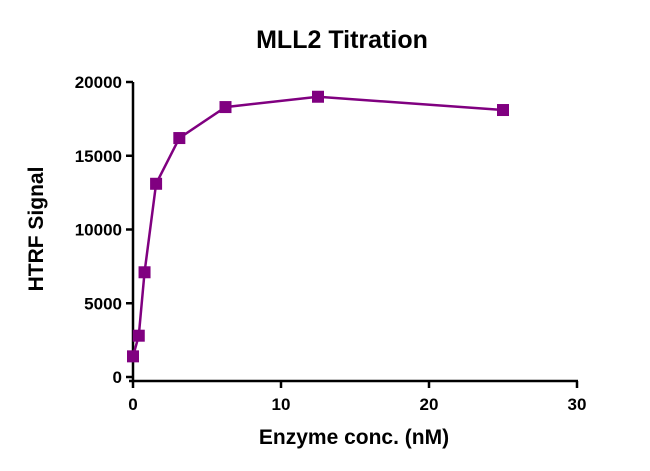 This screenshot has height=471, width=650. I want to click on x-axis-label: Enzyme conc. (nM), so click(354, 437).